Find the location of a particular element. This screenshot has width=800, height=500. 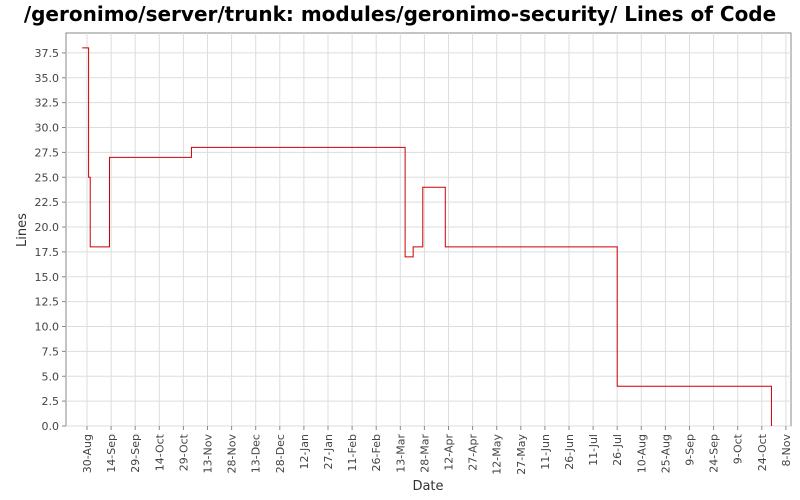

x-tick-label: 10-Aug is located at coordinates (641, 453).